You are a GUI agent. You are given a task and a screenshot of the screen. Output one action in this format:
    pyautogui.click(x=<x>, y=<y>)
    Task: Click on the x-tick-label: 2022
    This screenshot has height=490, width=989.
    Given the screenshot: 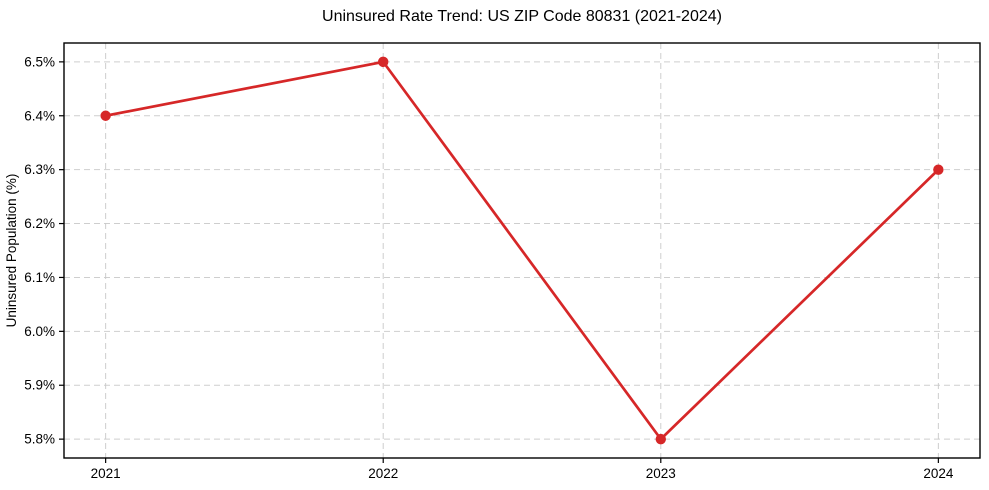 What is the action you would take?
    pyautogui.click(x=383, y=473)
    